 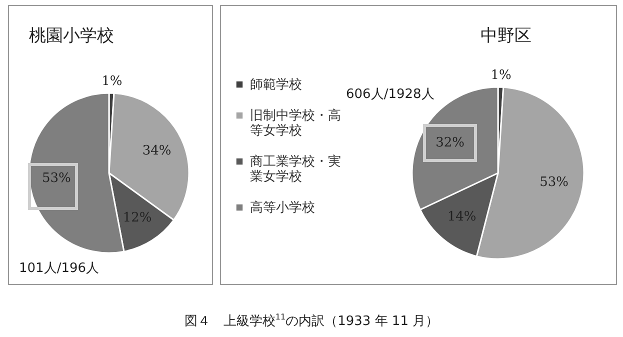 I want to click on legend-label: 旧制中学校・高等女学校, so click(x=295, y=123).